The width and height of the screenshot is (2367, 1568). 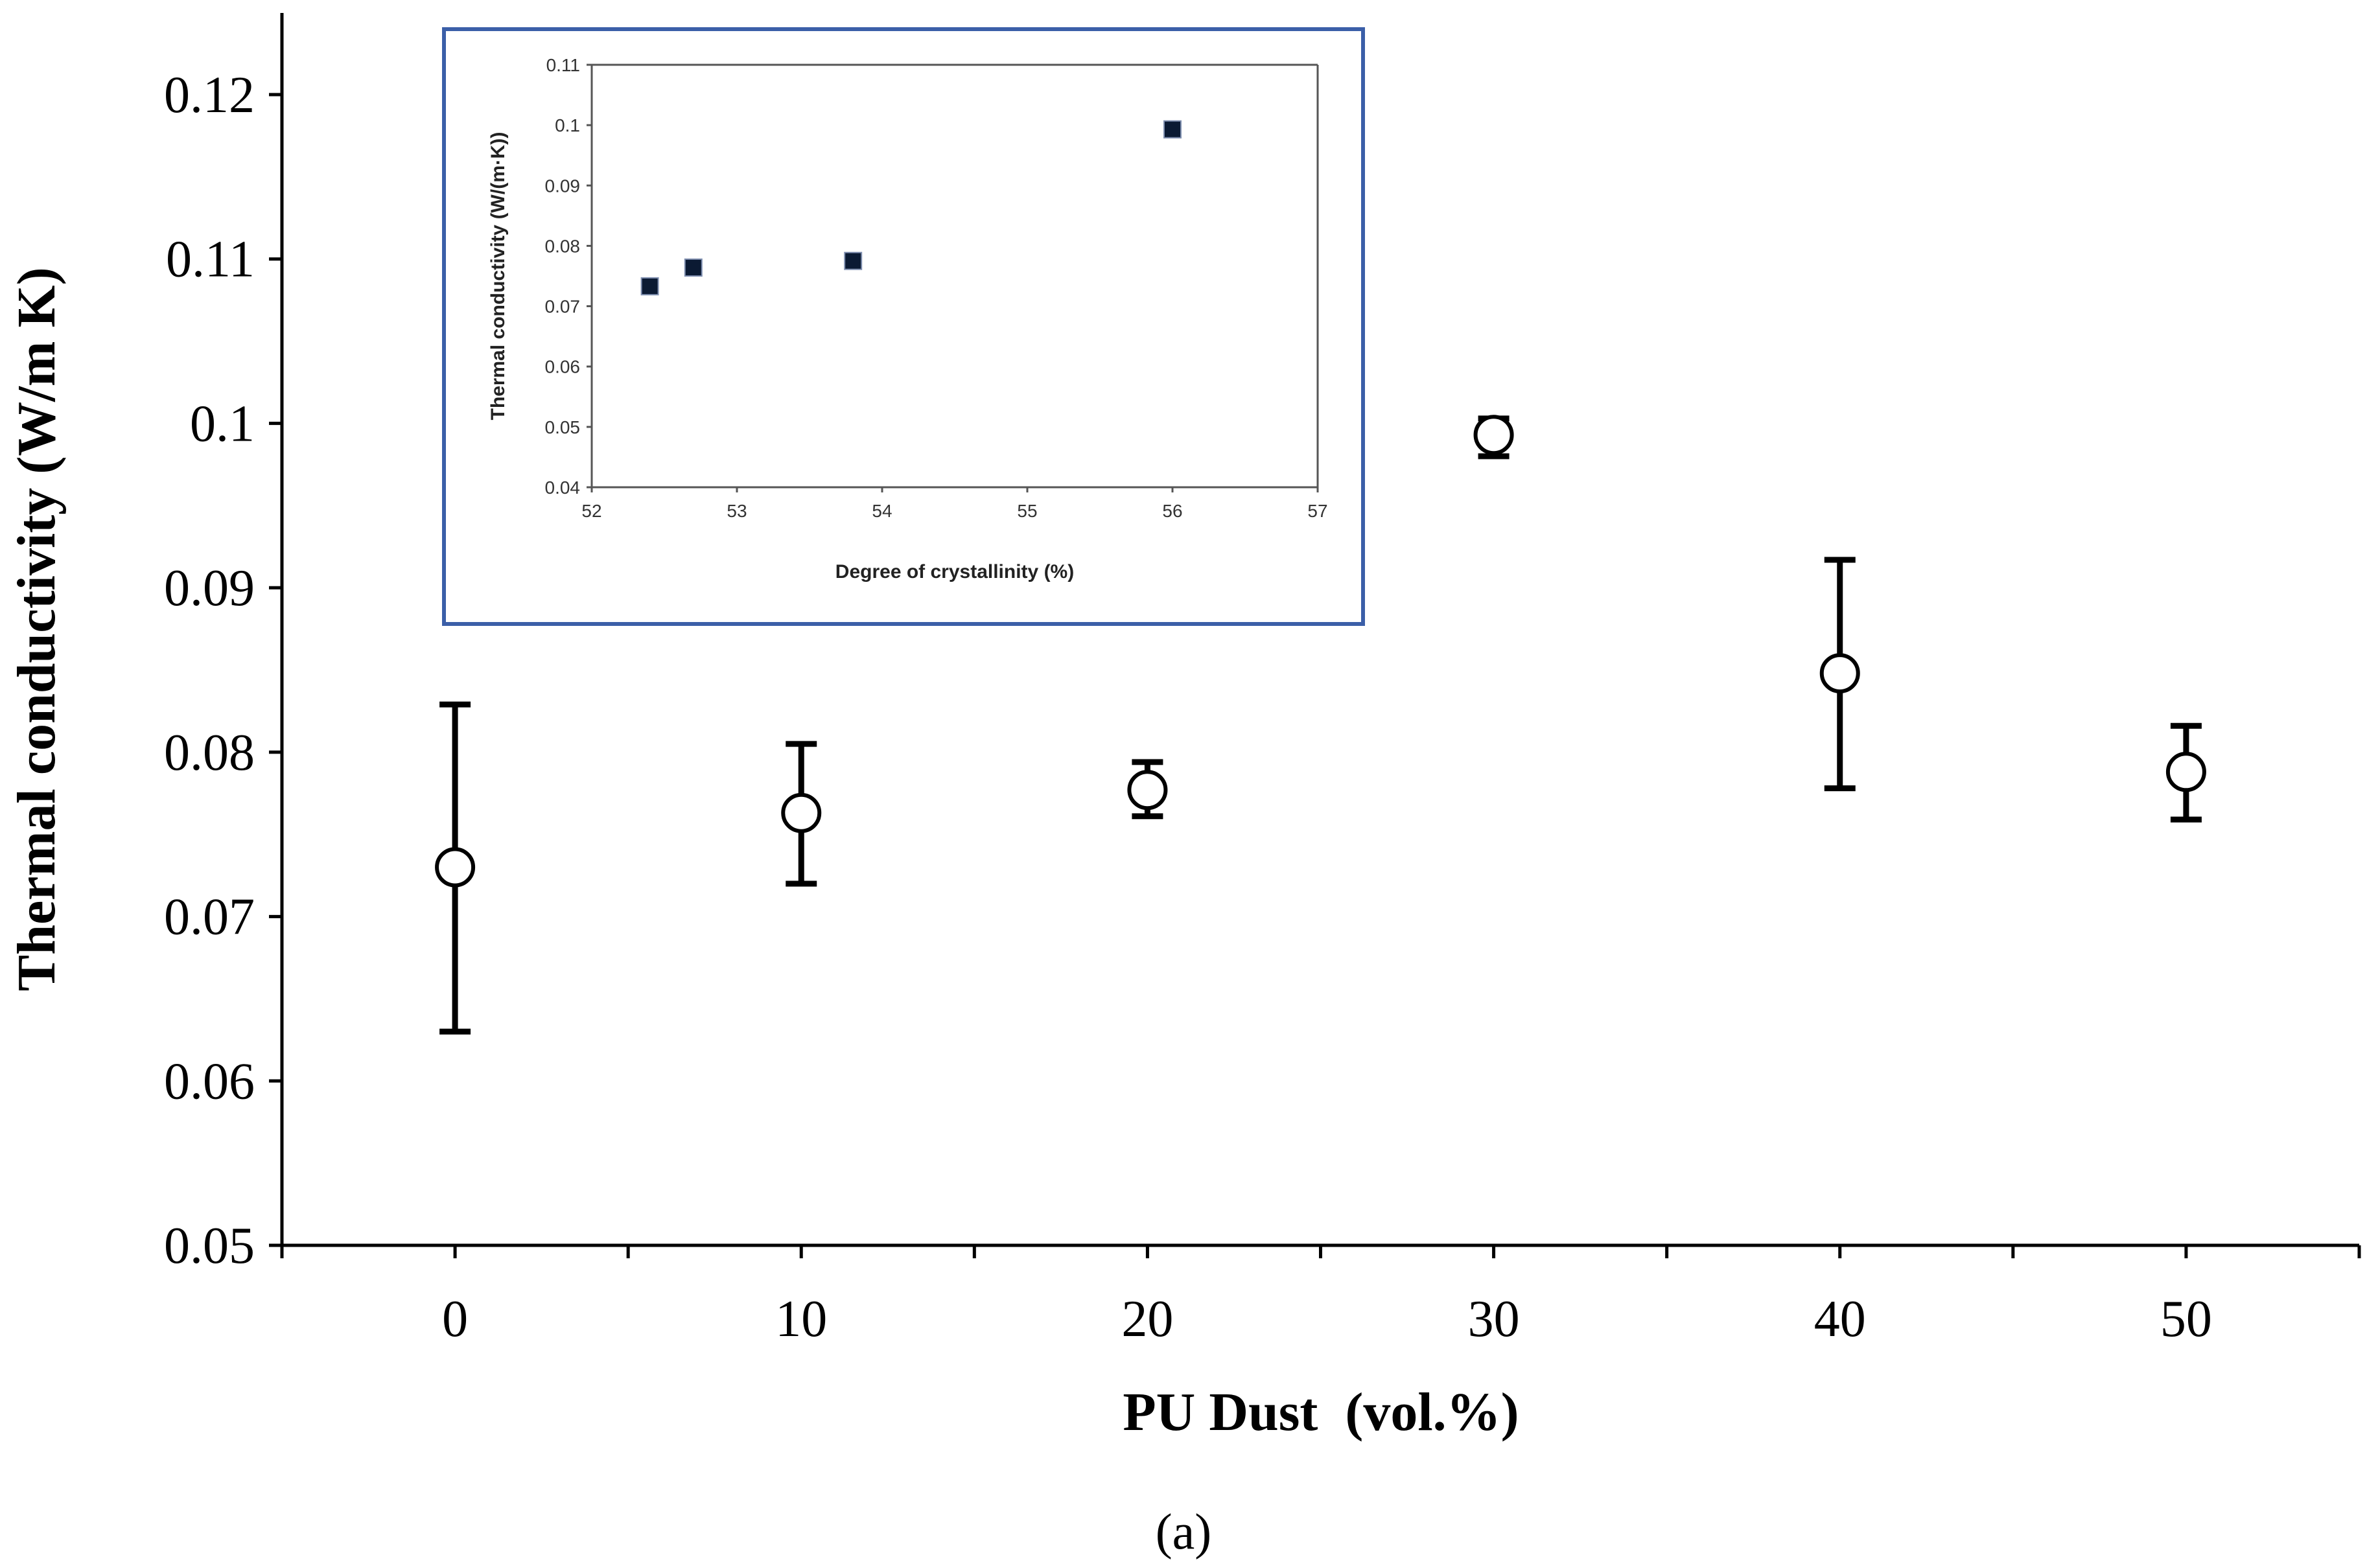 What do you see at coordinates (1147, 1319) in the screenshot?
I see `main-x-tick-label: 20` at bounding box center [1147, 1319].